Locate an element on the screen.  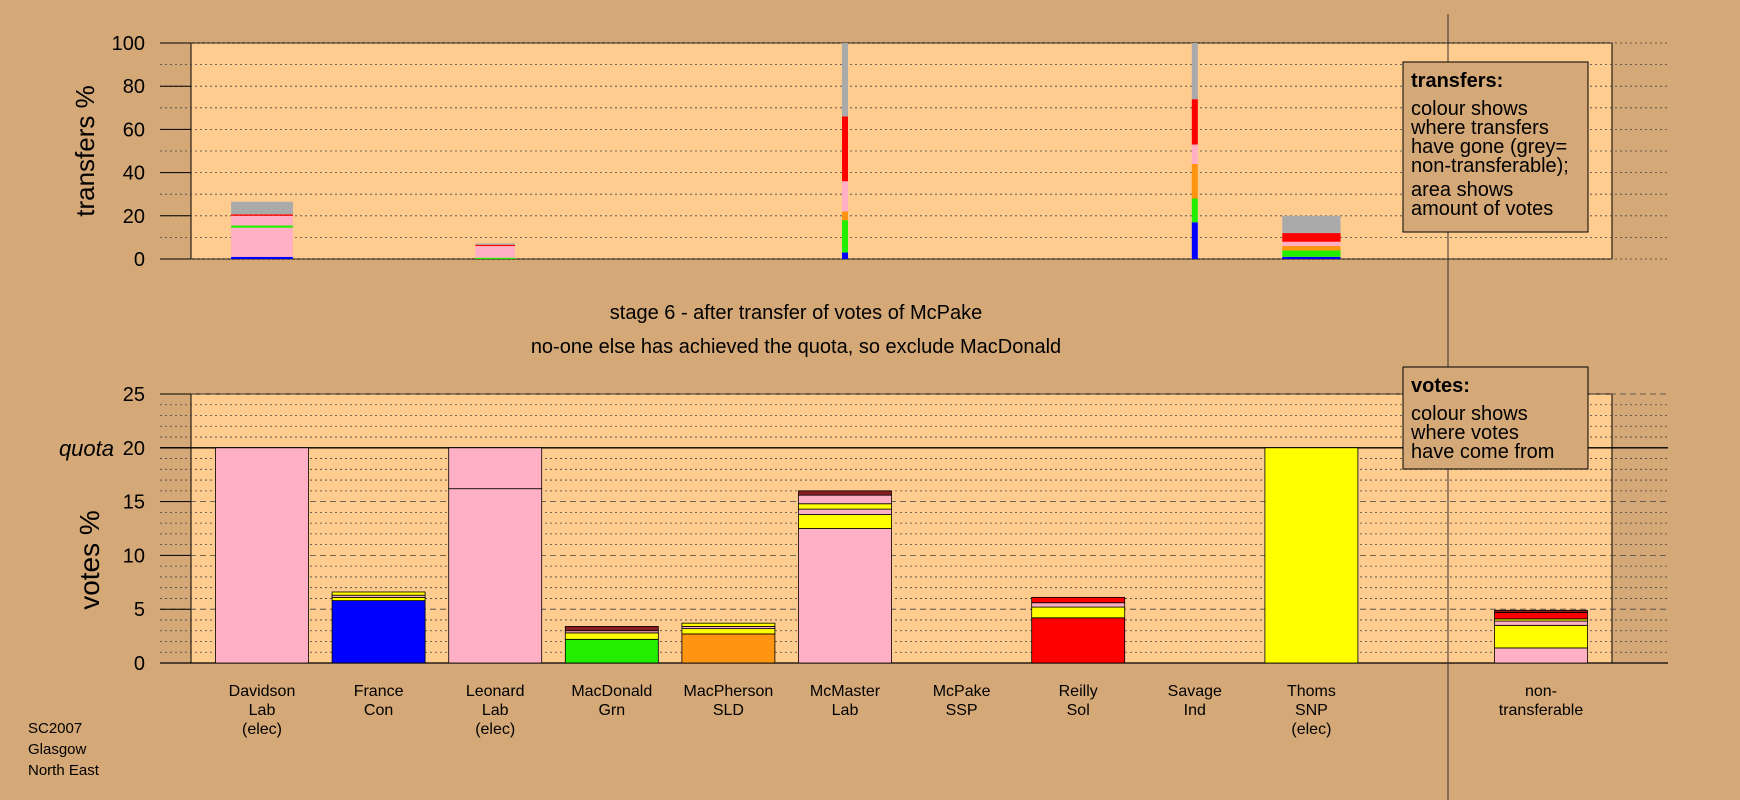
nontransferable-label: transferable is located at coordinates (1541, 710).